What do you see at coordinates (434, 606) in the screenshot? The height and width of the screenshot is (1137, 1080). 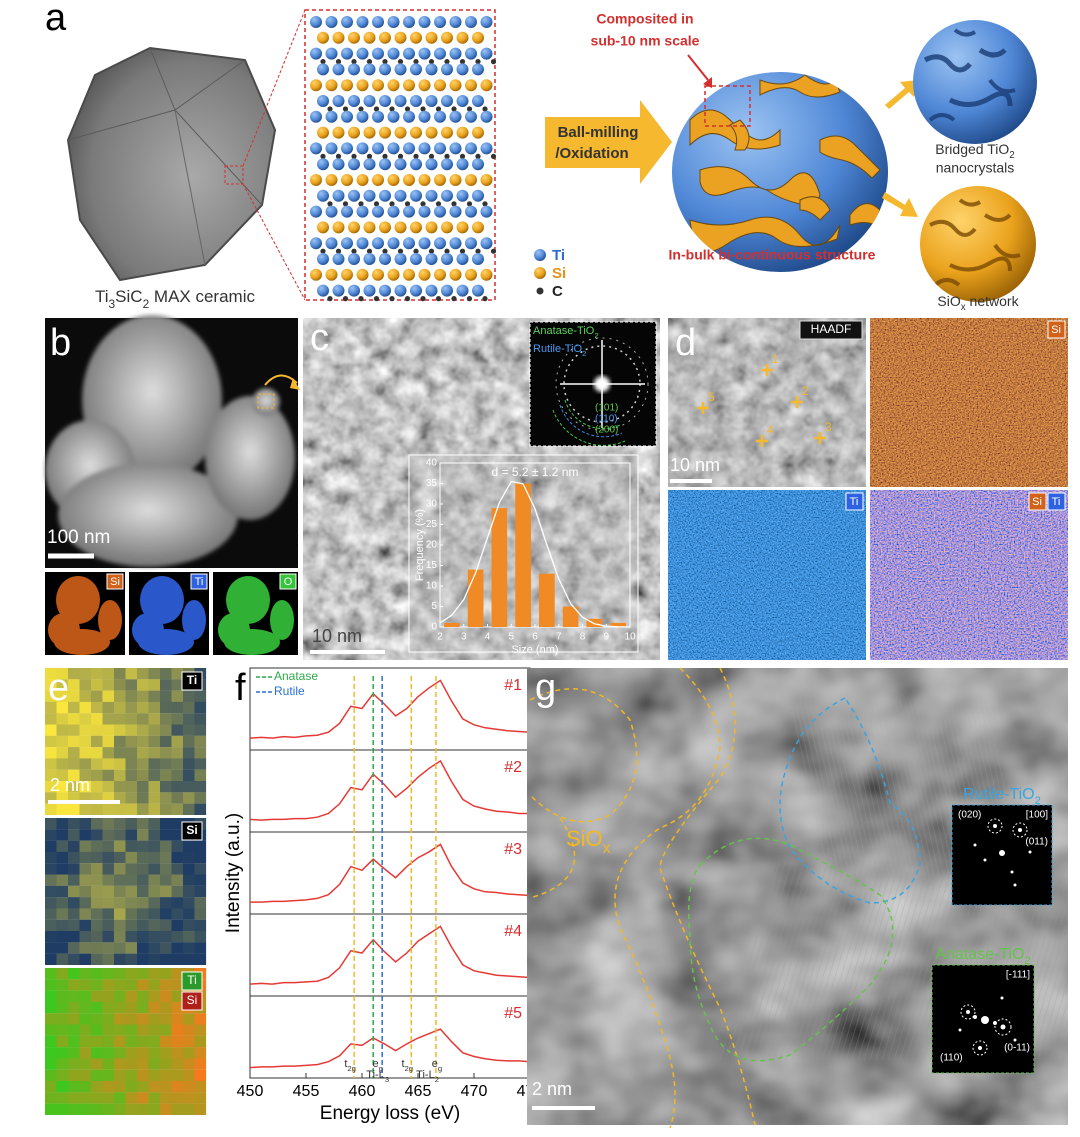 I see `y-tick-label: 5` at bounding box center [434, 606].